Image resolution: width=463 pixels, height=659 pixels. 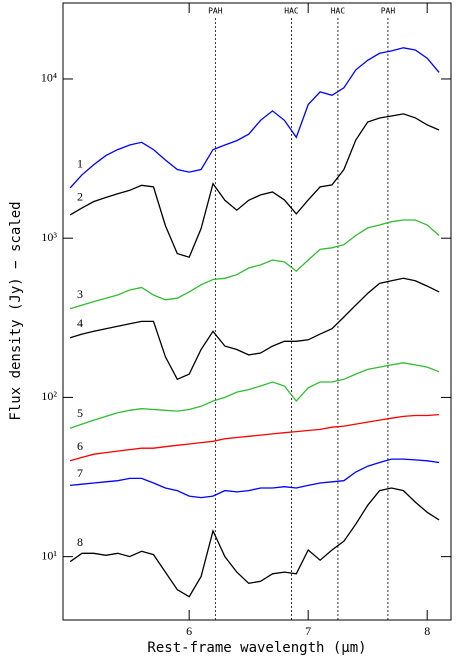 What do you see at coordinates (308, 631) in the screenshot?
I see `x-tick-label: 7` at bounding box center [308, 631].